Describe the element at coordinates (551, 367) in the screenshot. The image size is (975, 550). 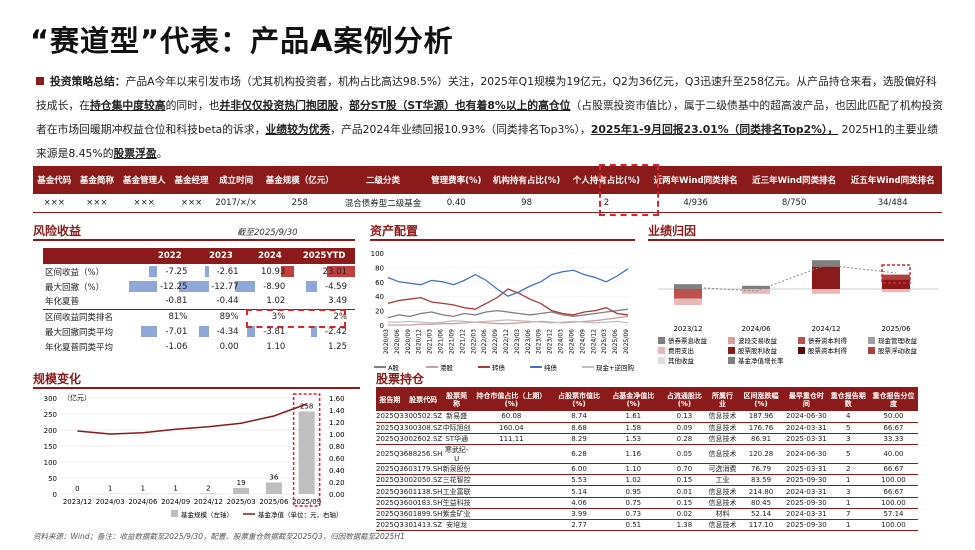
I see `asset-legend-label: 纯债` at that location.